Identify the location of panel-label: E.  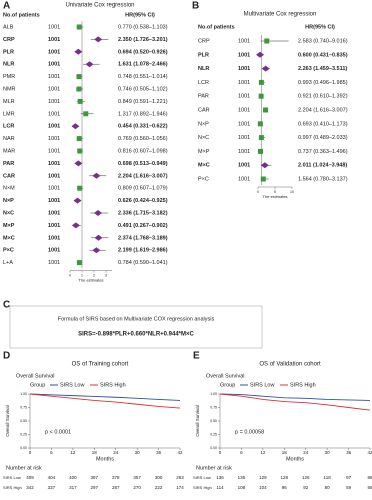
(196, 356).